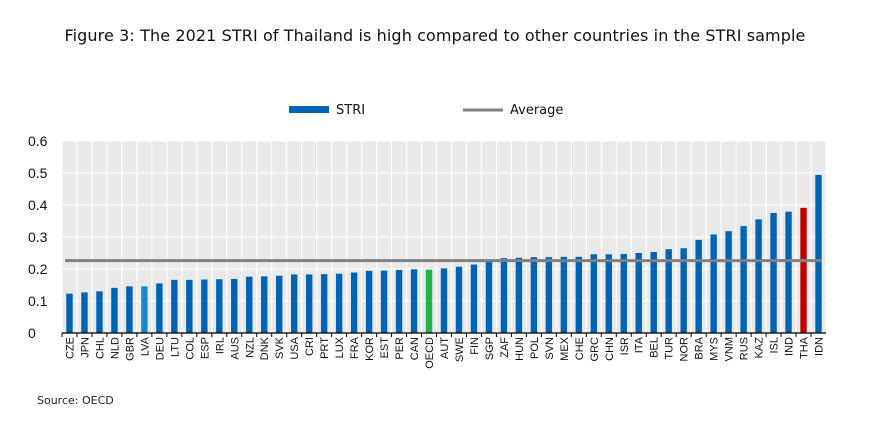 This screenshot has width=870, height=428. What do you see at coordinates (159, 308) in the screenshot?
I see `bar-deu` at bounding box center [159, 308].